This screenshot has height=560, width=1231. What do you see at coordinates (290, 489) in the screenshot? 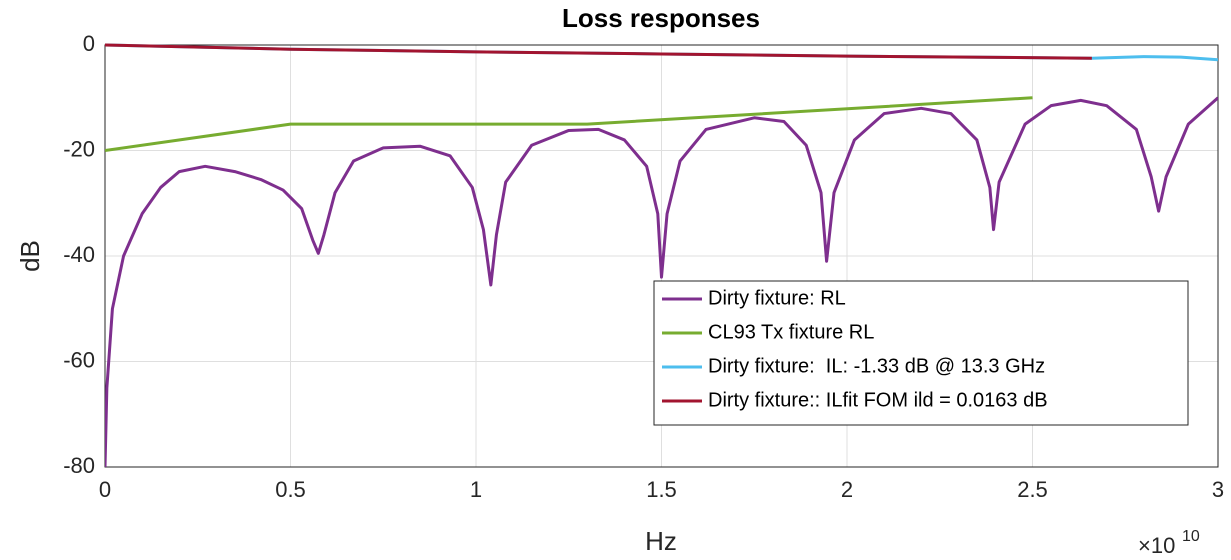
I see `x-tick-label: 0.5` at bounding box center [290, 489].